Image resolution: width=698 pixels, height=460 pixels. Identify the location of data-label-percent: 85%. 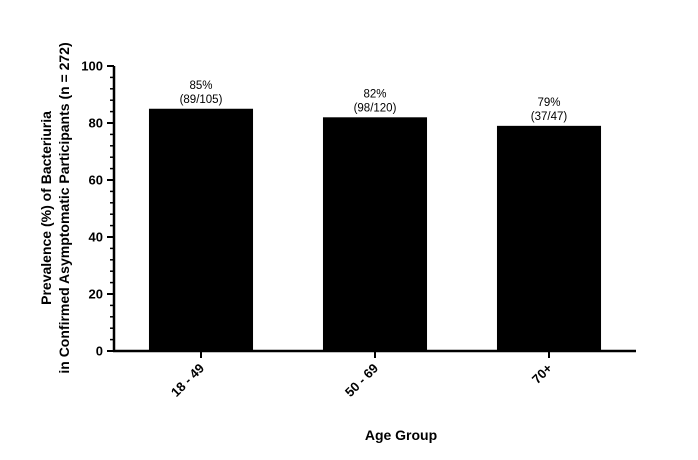
(200, 86).